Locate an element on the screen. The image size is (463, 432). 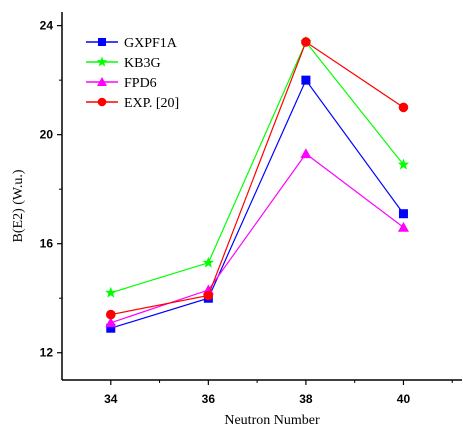
x-tick-label: 40 is located at coordinates (404, 399).